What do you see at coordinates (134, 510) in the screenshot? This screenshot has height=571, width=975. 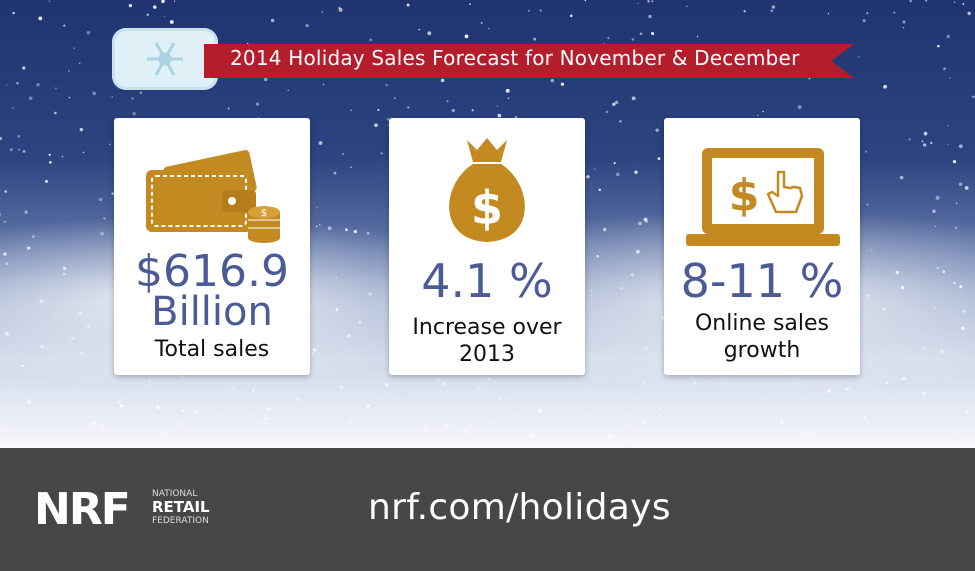 I see `nrf-logo: NRF NATIONAL RETAIL FEDERATION` at bounding box center [134, 510].